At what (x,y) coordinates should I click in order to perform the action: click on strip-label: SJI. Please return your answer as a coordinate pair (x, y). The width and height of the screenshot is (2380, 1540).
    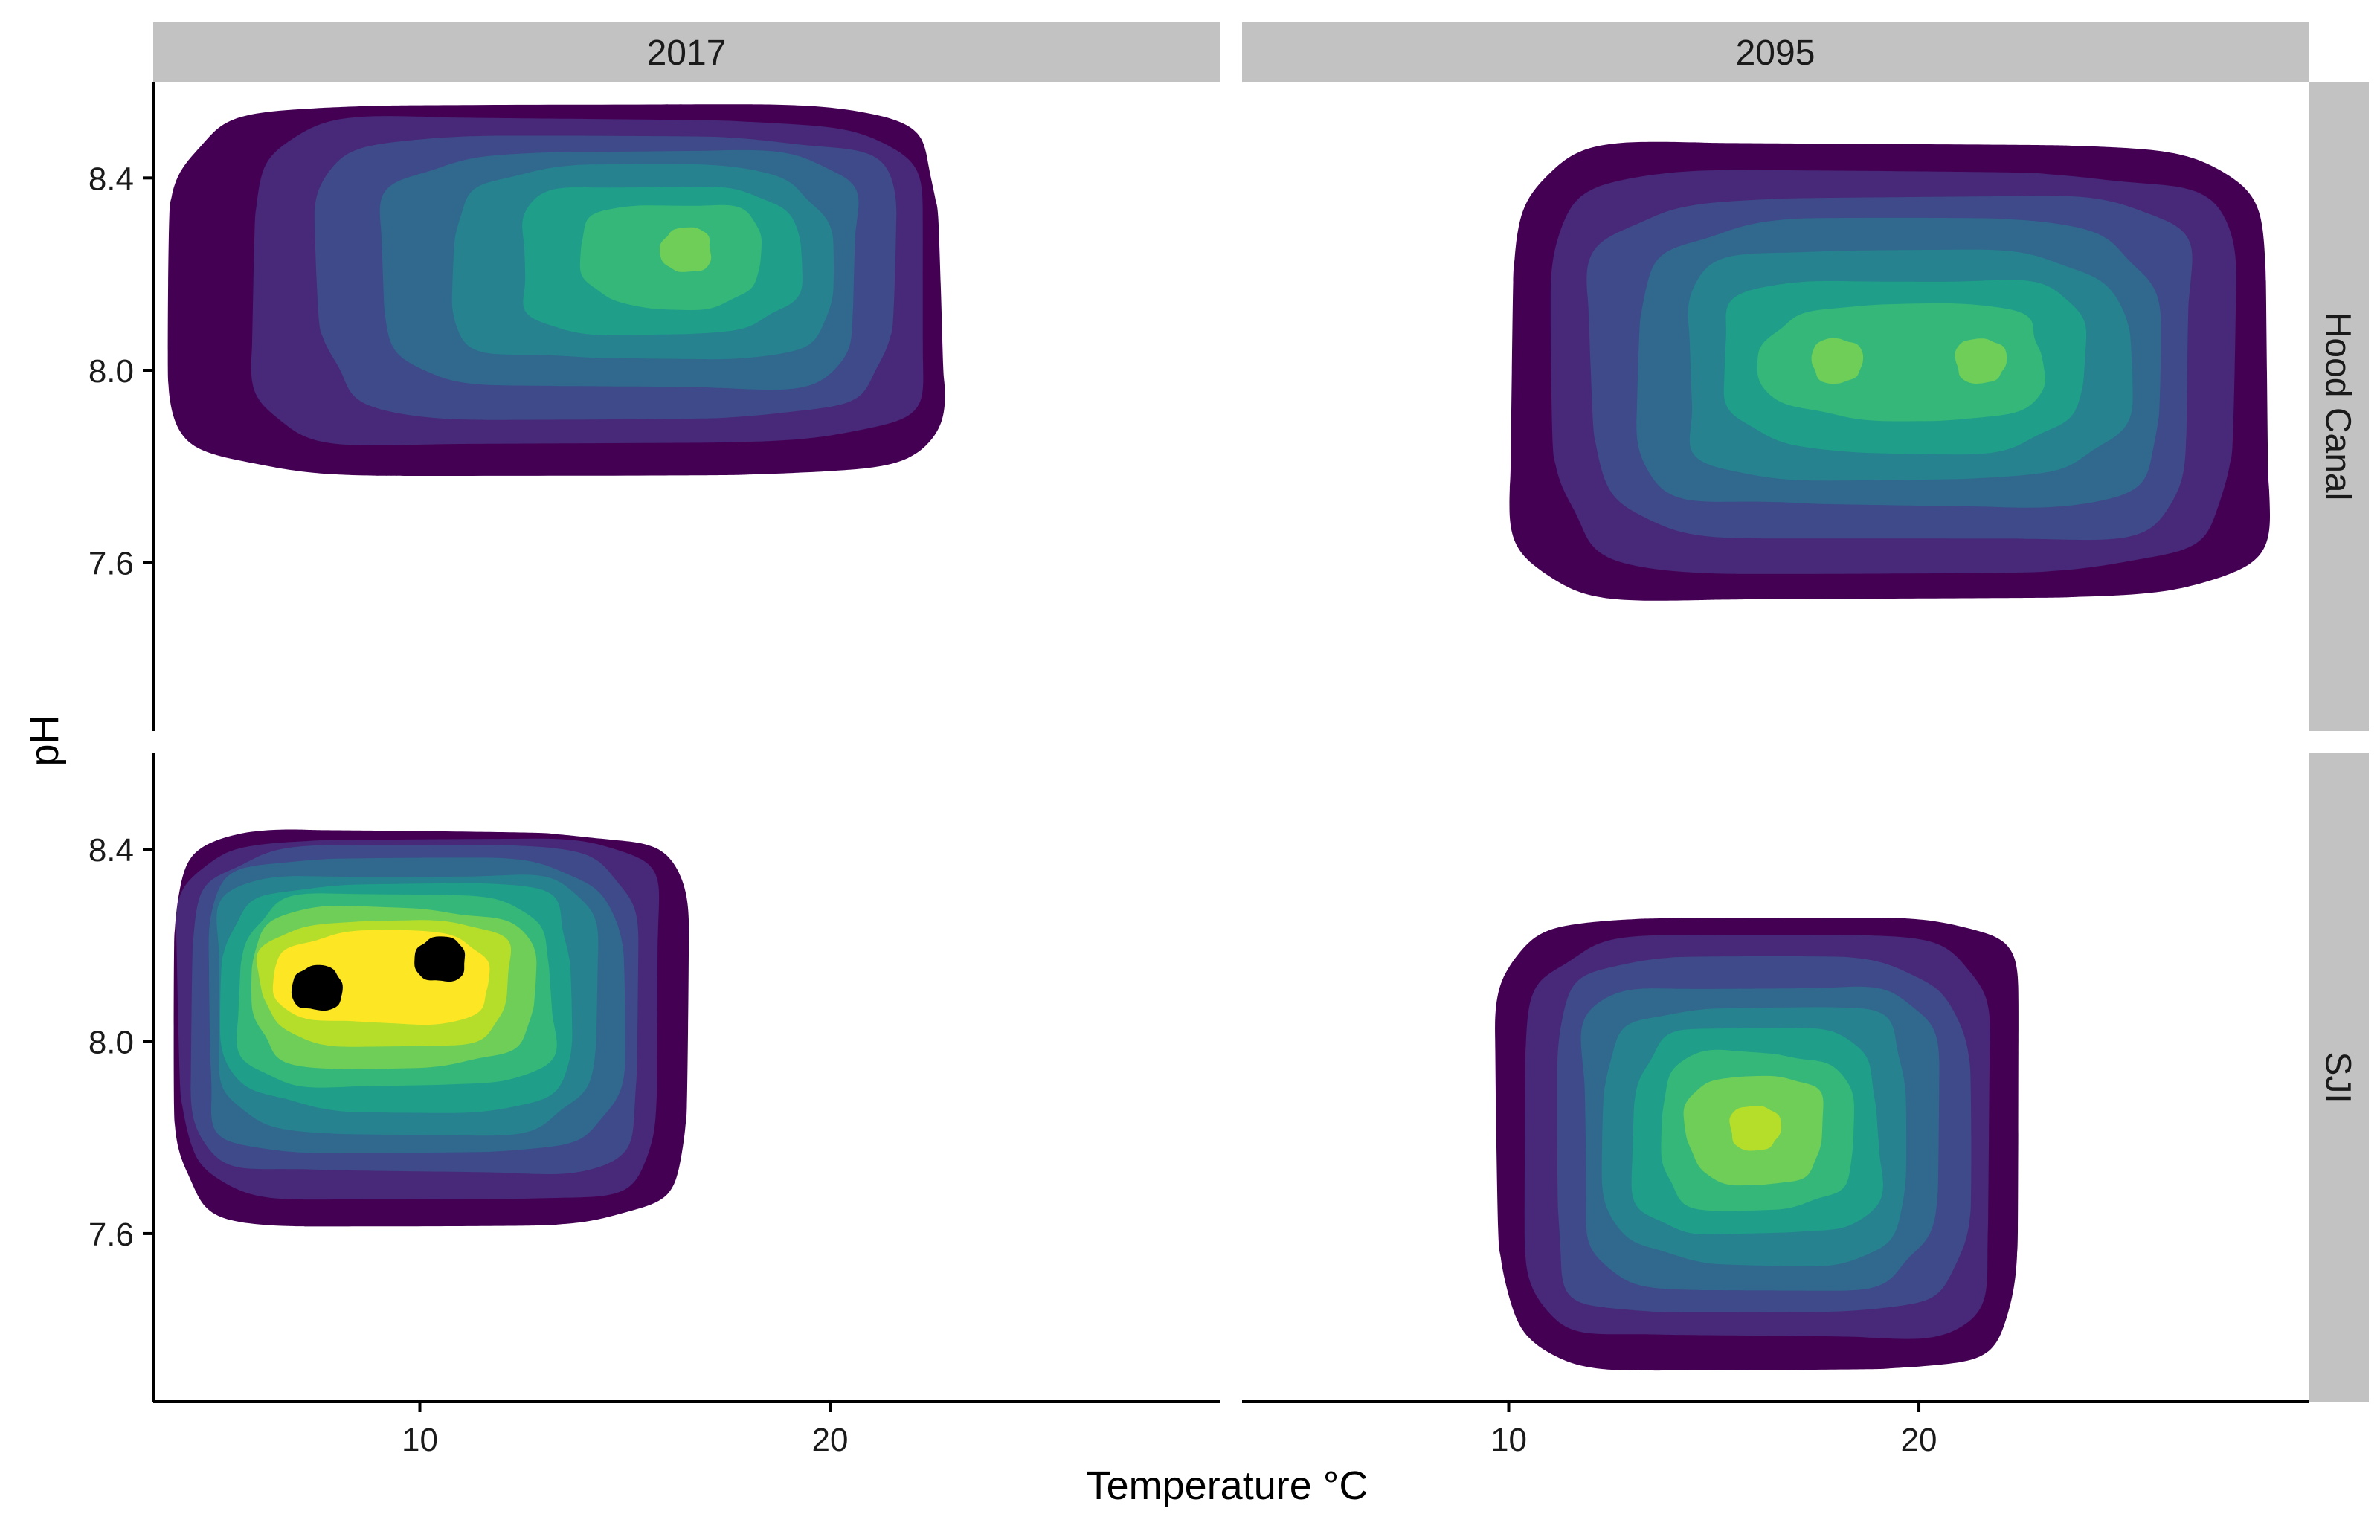
    Looking at the image, I should click on (2338, 1077).